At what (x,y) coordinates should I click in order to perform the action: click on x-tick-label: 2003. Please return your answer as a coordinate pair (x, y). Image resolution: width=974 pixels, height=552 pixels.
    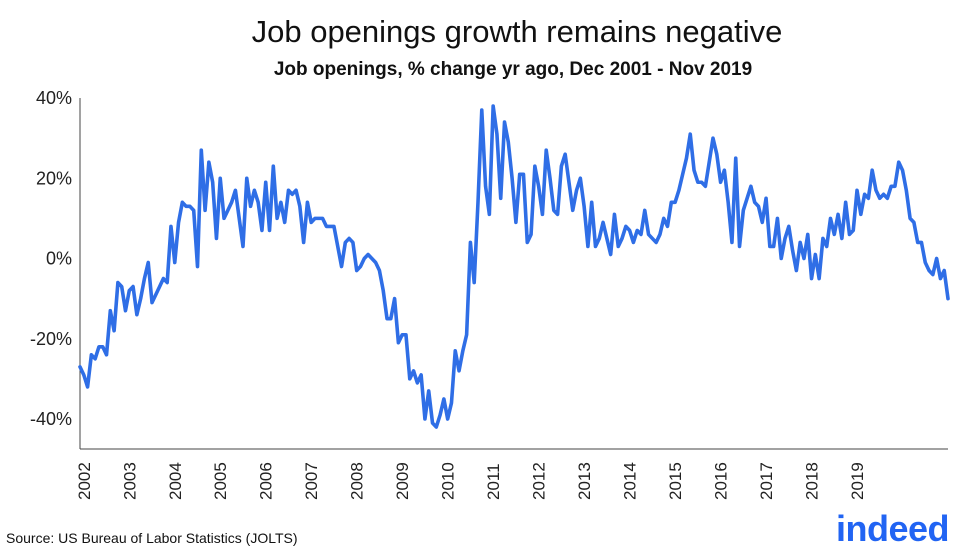
    Looking at the image, I should click on (129, 481).